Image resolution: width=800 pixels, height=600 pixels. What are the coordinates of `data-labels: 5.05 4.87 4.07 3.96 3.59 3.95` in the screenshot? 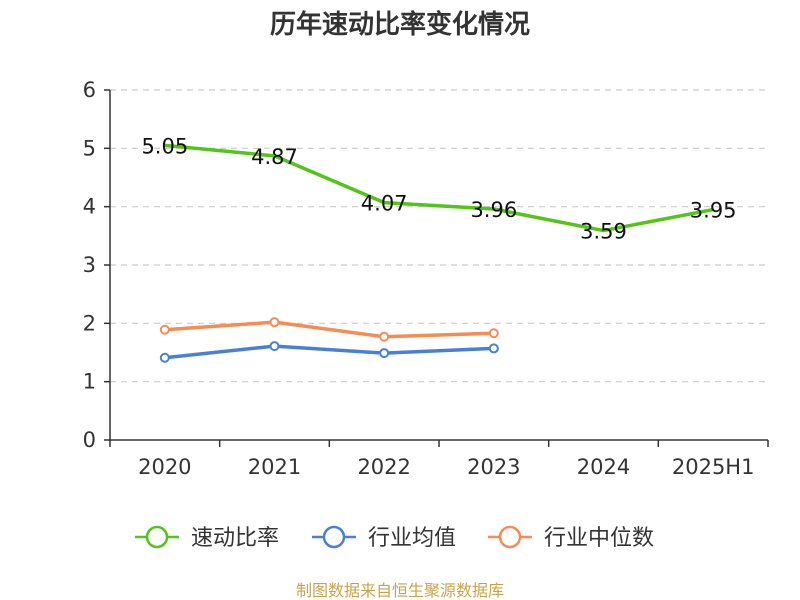 It's located at (438, 188).